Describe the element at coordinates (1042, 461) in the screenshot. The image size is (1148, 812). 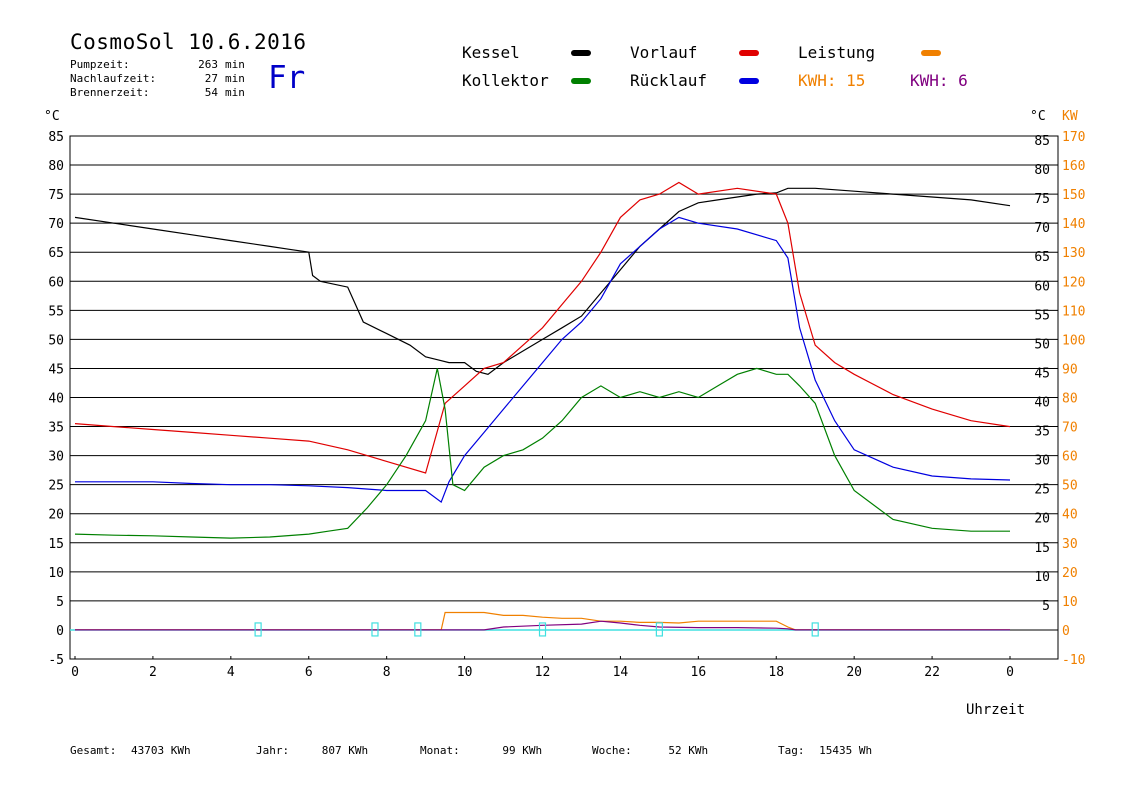
I see `y-tick-label-right: 30` at that location.